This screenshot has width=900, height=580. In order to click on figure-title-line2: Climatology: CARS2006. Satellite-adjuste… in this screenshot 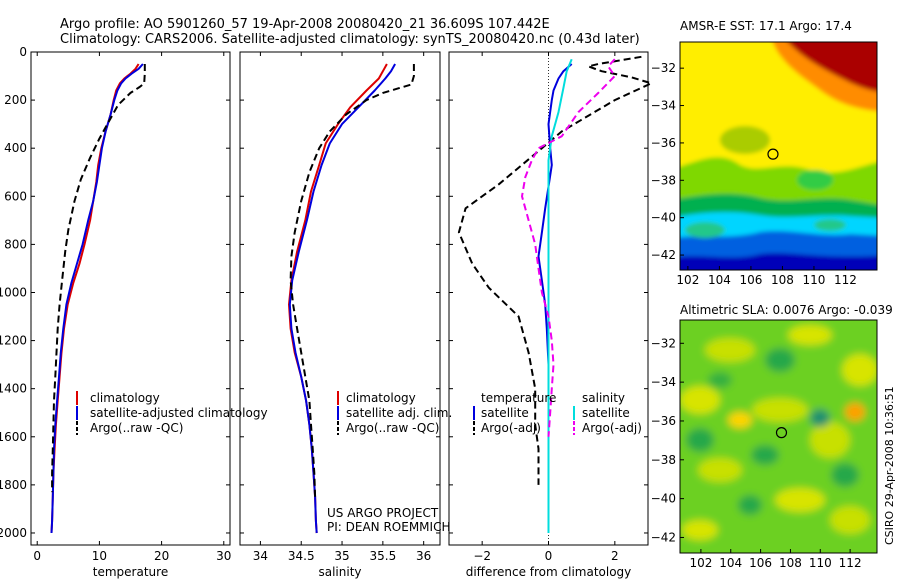, I will do `click(350, 39)`.